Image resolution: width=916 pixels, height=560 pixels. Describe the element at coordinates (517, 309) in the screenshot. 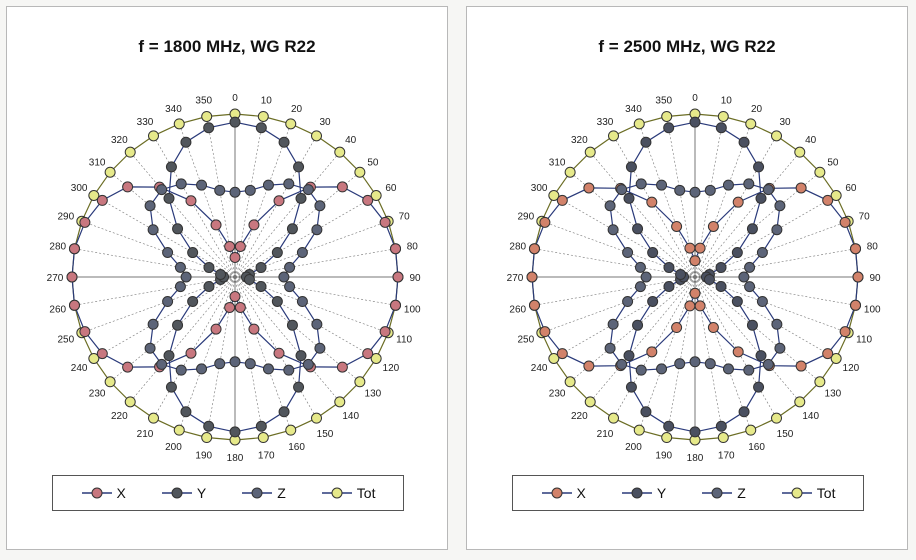

I see `angle-tick-label: 260` at that location.